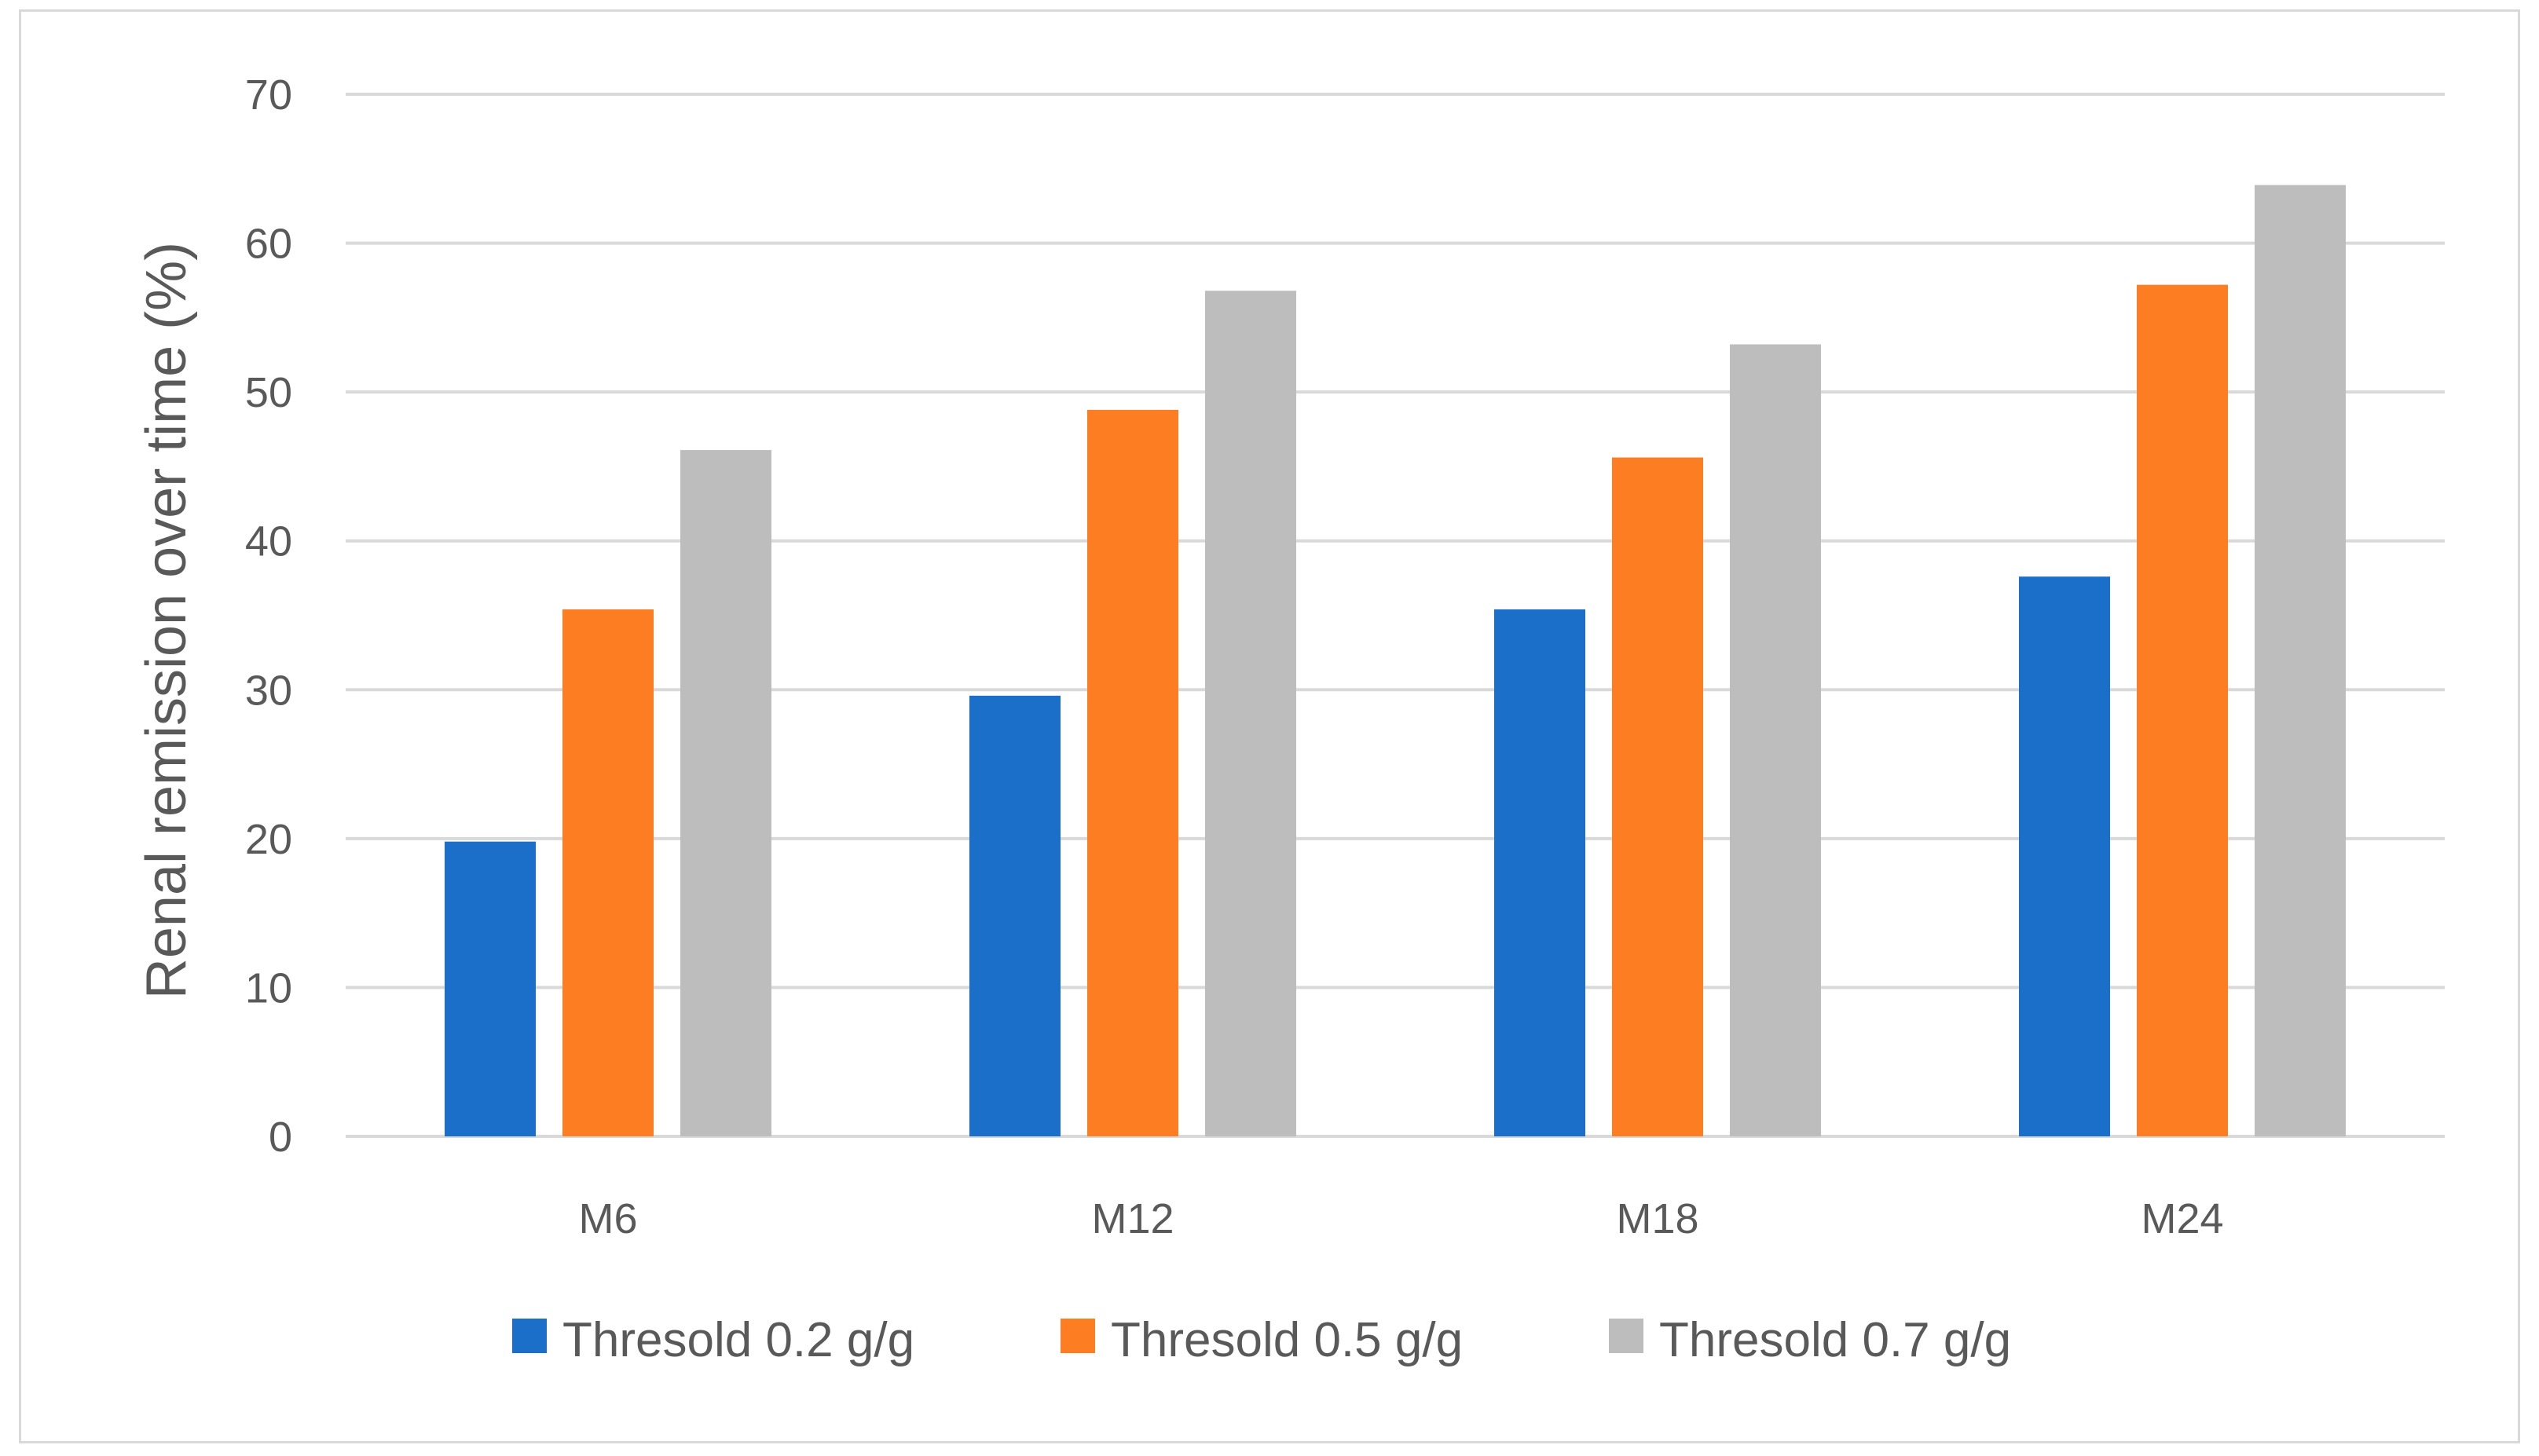 This screenshot has width=2539, height=1456. What do you see at coordinates (1132, 1218) in the screenshot?
I see `x-tick-label: M12` at bounding box center [1132, 1218].